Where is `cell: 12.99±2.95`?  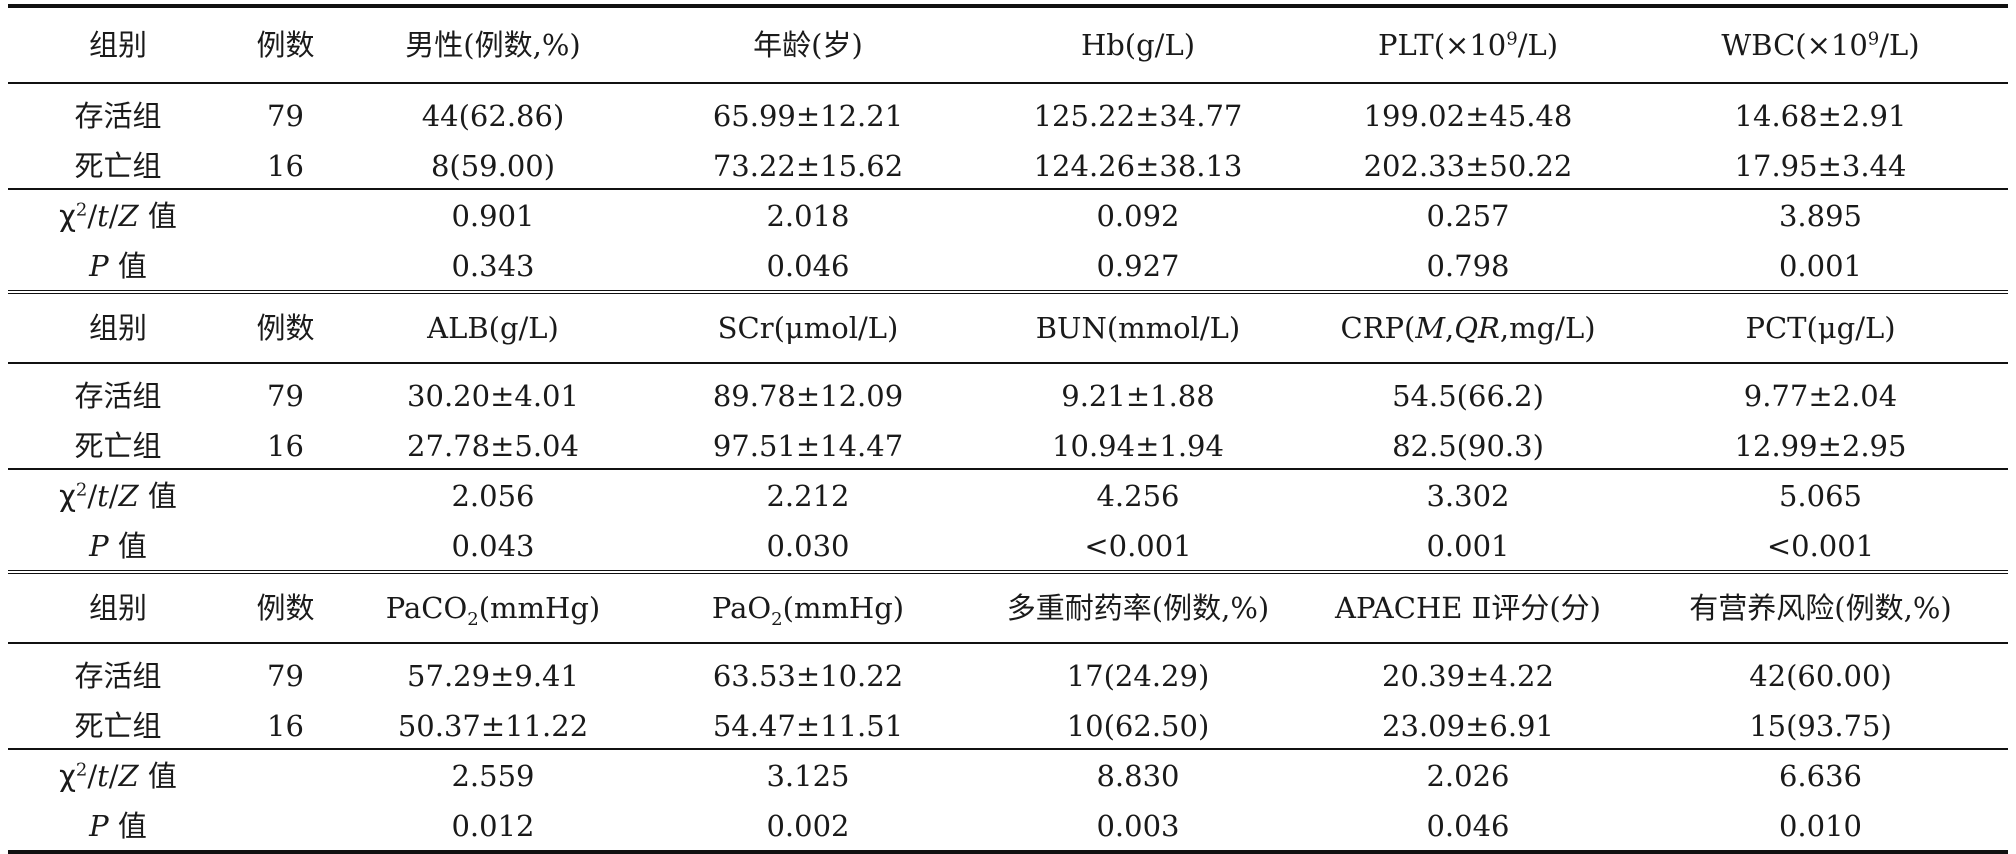 cell: 12.99±2.95 is located at coordinates (1820, 445).